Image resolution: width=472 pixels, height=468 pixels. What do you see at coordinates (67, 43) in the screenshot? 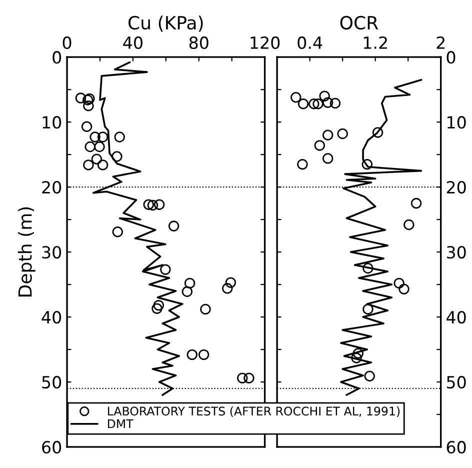
I see `x-tick-label: 0` at bounding box center [67, 43].